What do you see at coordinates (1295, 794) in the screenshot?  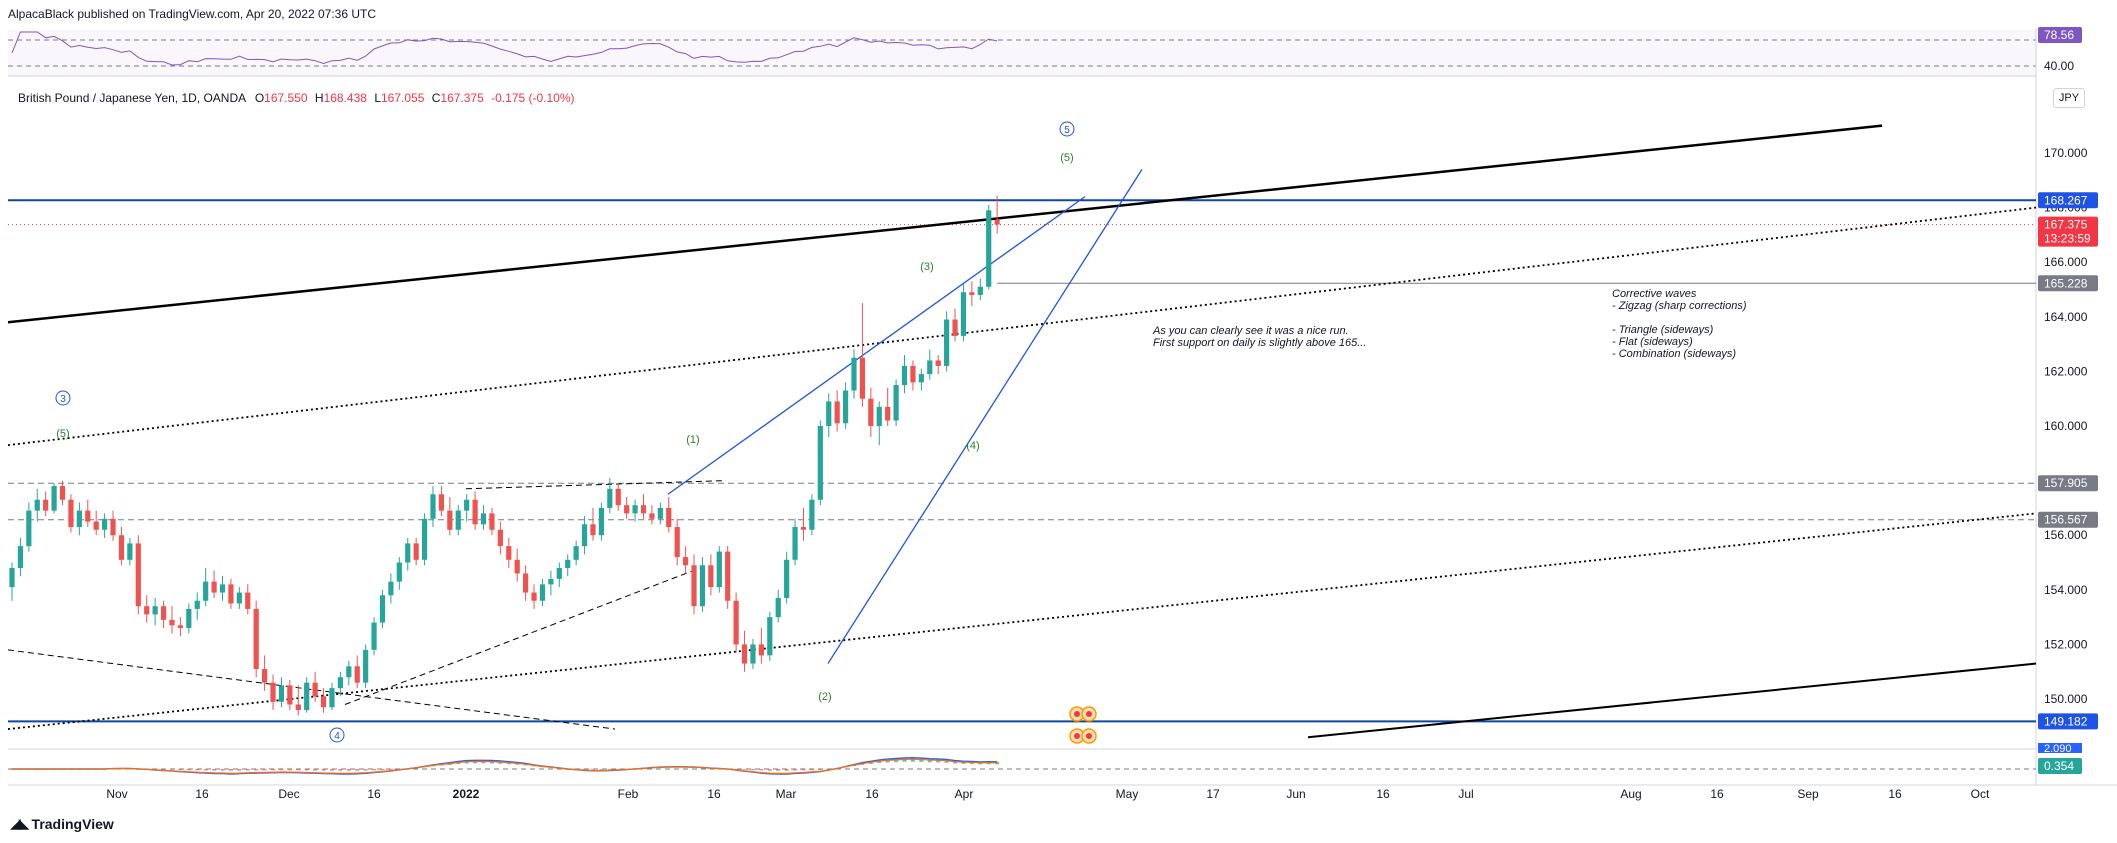 I see `time-tick-label: Jun` at bounding box center [1295, 794].